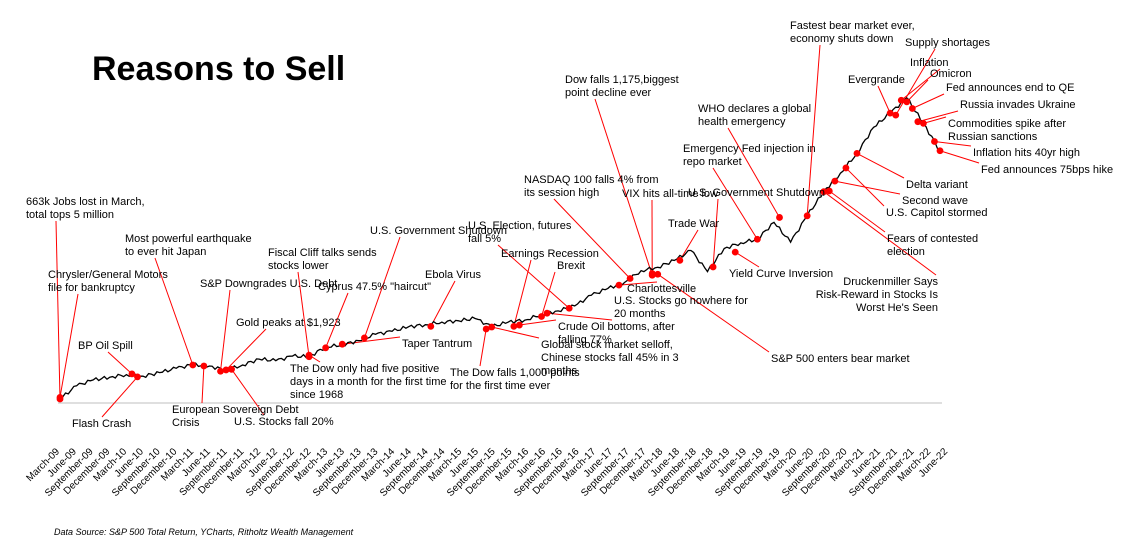 The width and height of the screenshot is (1134, 548). I want to click on event-label: Second wave, so click(935, 201).